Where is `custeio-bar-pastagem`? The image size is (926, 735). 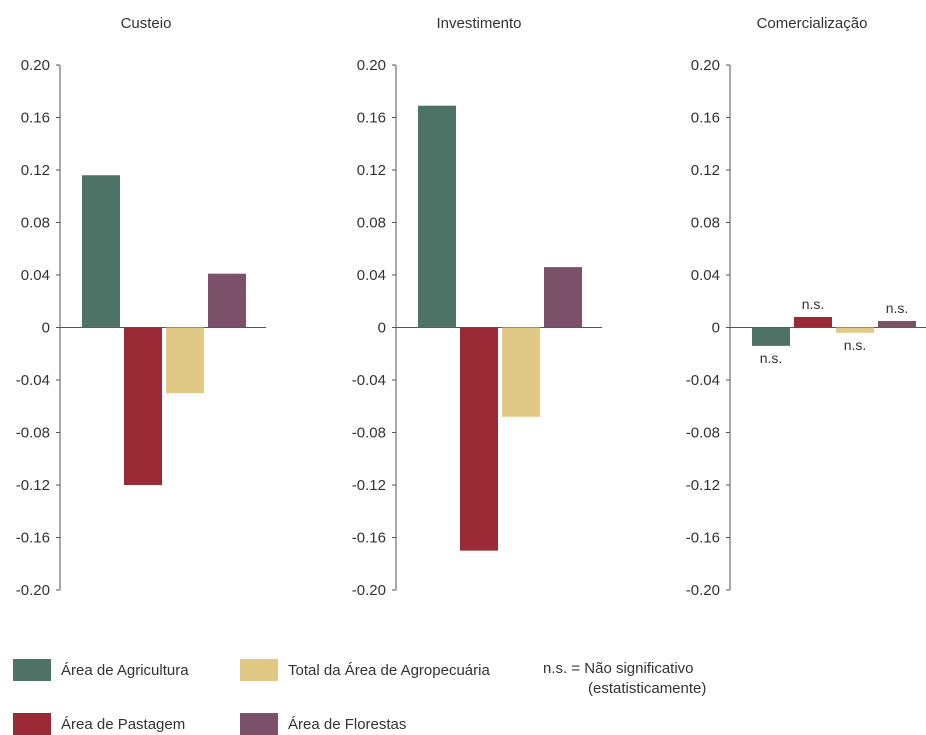 custeio-bar-pastagem is located at coordinates (143, 406).